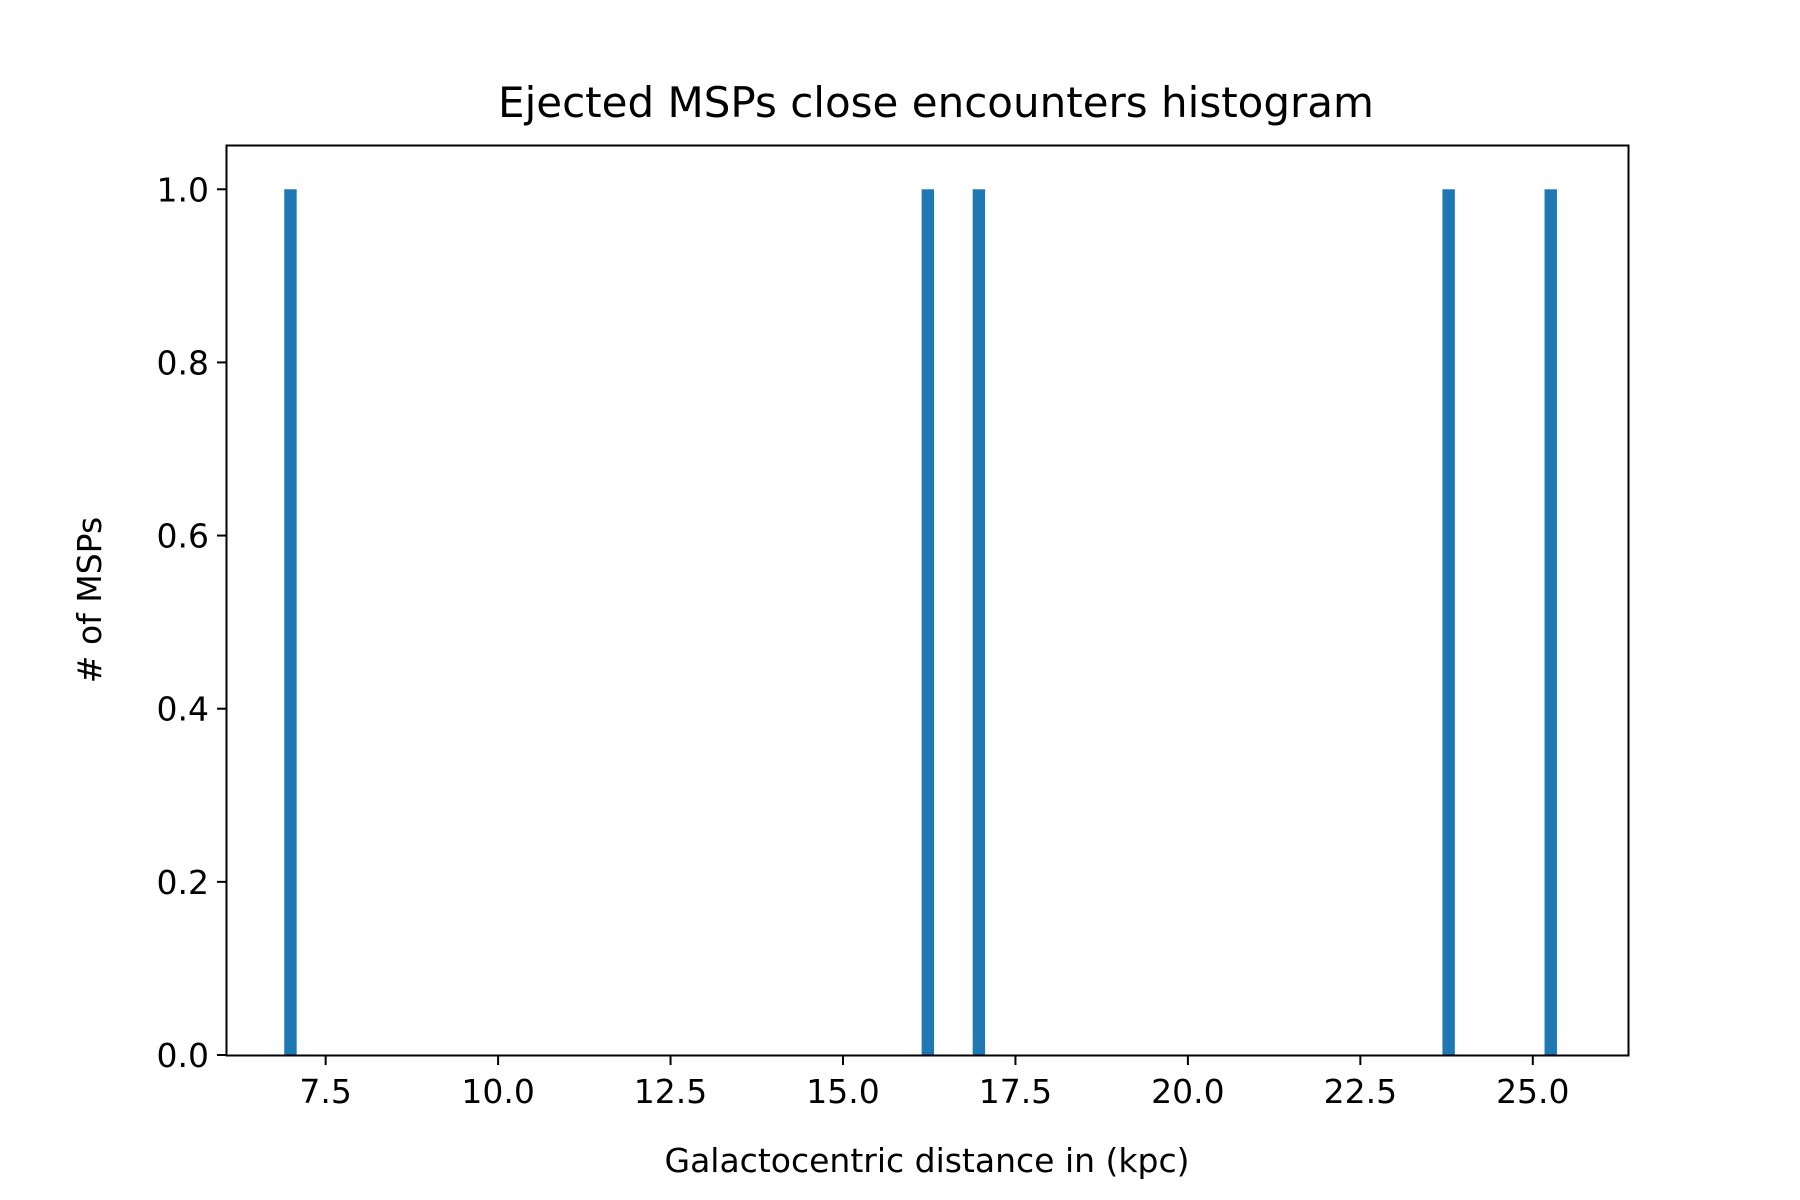 The width and height of the screenshot is (1800, 1200). I want to click on x-tick-label: 20.0, so click(1187, 1091).